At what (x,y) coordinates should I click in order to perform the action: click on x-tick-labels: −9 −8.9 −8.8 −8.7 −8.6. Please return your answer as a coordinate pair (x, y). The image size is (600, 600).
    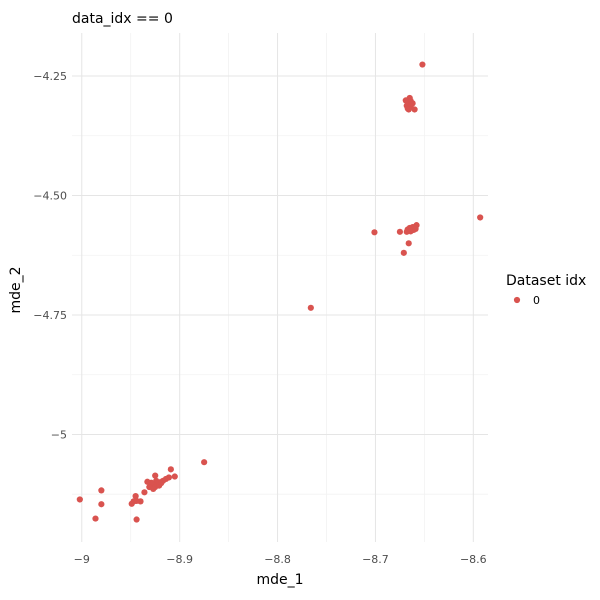
    Looking at the image, I should click on (280, 559).